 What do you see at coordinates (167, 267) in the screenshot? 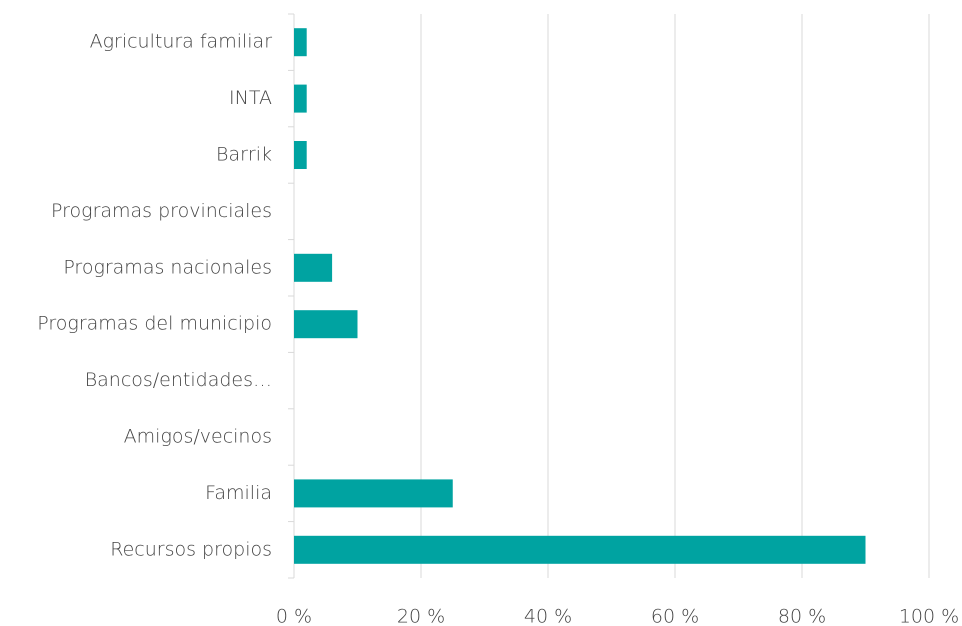
I see `y-tick-label: Programas nacionales` at bounding box center [167, 267].